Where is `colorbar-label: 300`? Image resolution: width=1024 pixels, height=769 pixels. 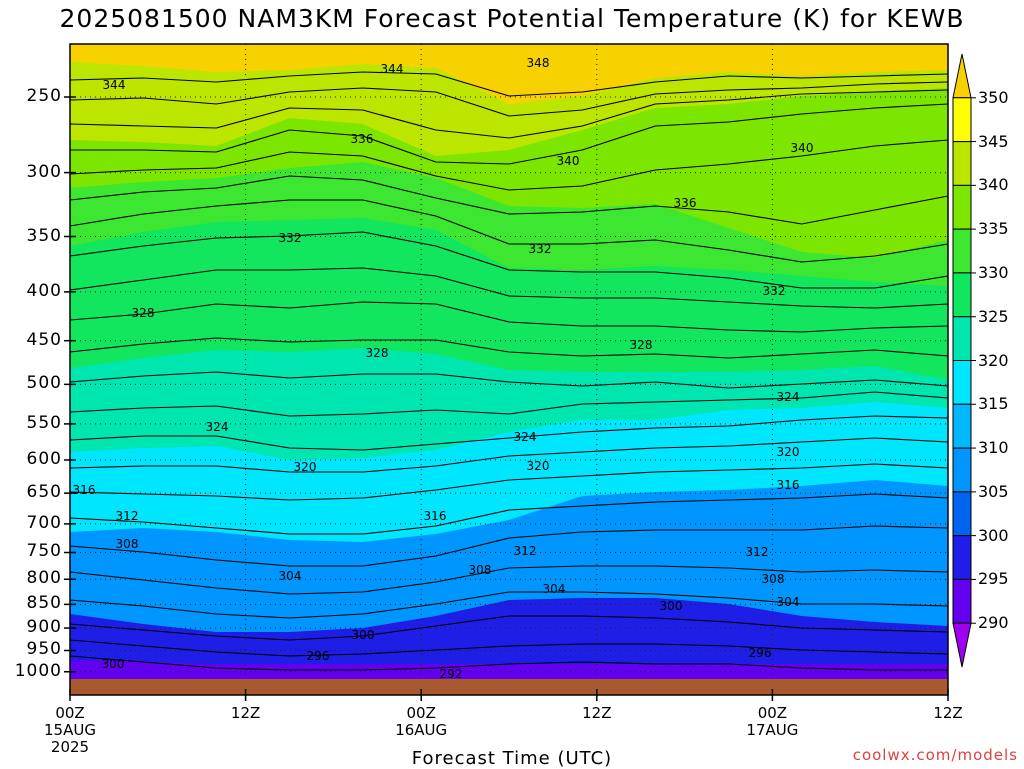 colorbar-label: 300 is located at coordinates (993, 535).